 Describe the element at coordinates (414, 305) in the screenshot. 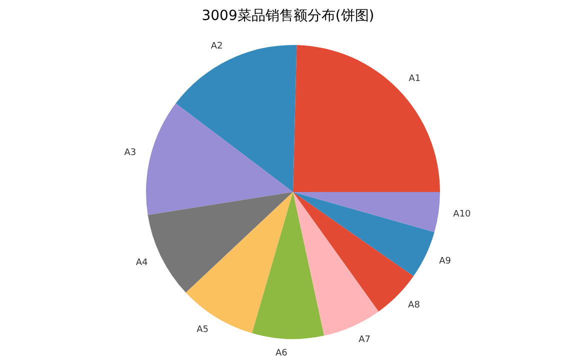

I see `slice-label: A8` at that location.